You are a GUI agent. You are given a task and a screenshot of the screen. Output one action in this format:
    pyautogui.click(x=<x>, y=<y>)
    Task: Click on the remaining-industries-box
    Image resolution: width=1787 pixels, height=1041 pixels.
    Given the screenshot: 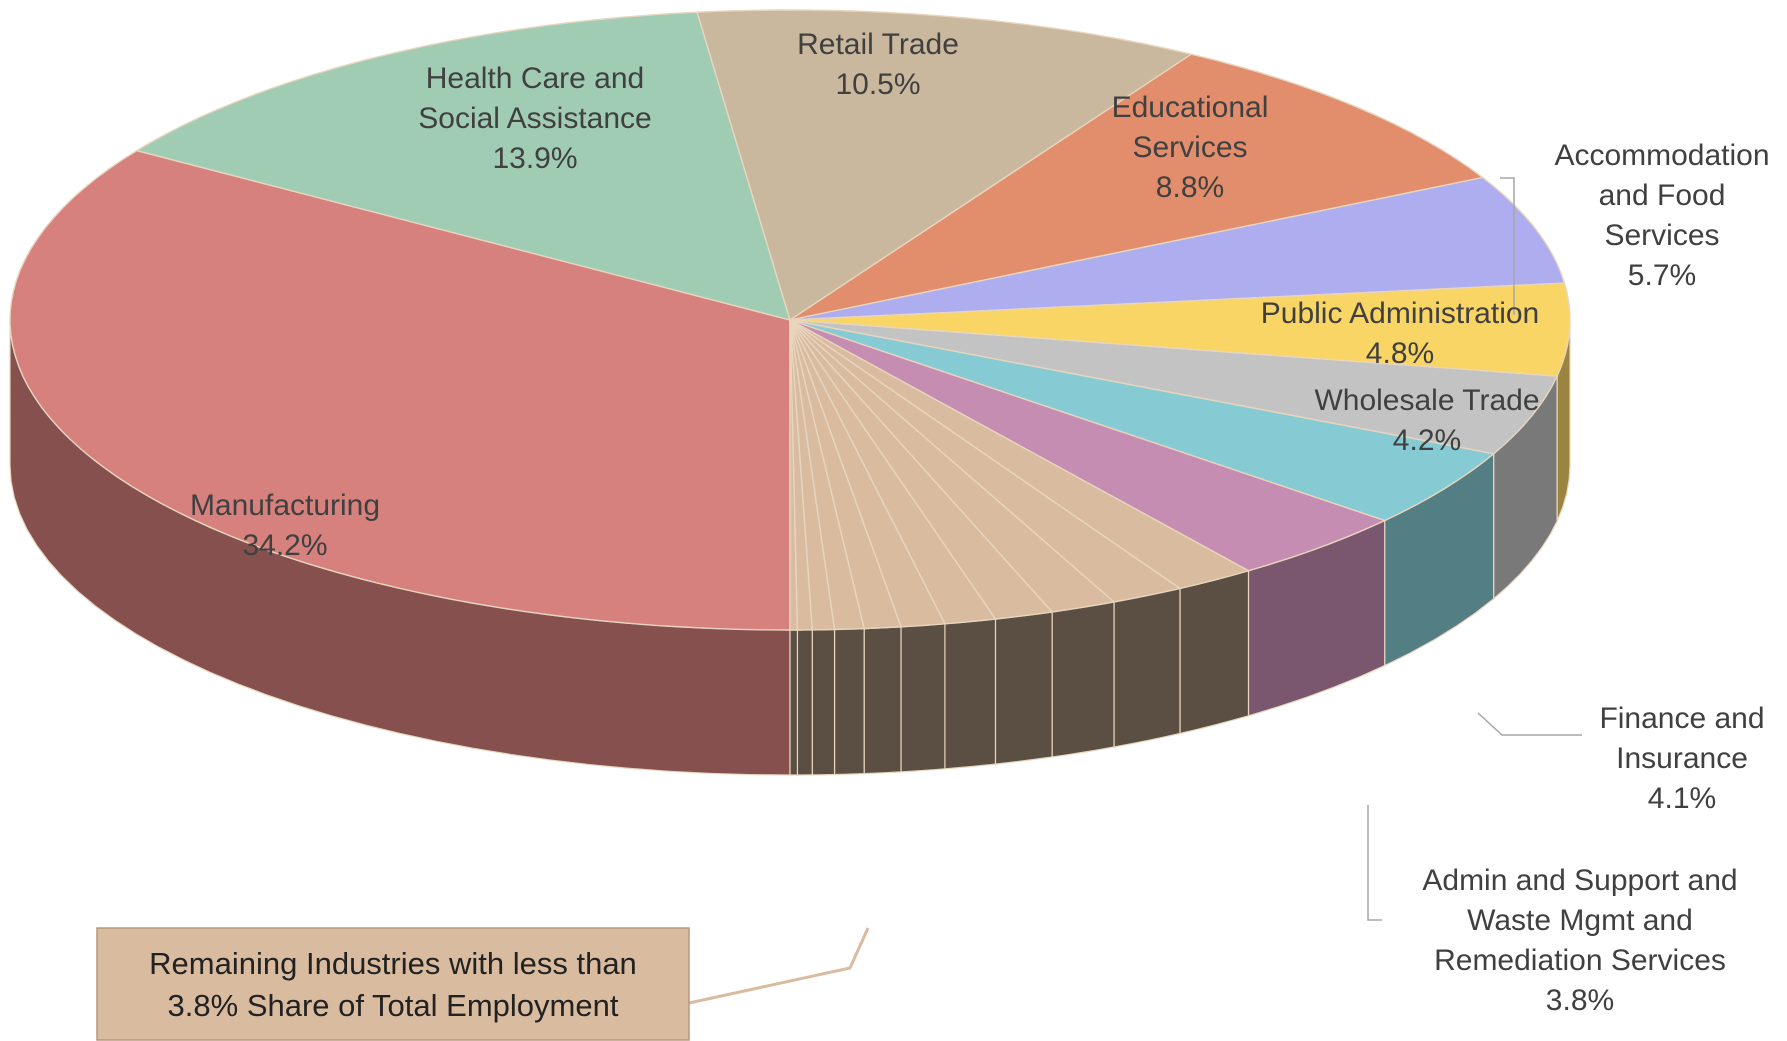 What is the action you would take?
    pyautogui.click(x=393, y=984)
    